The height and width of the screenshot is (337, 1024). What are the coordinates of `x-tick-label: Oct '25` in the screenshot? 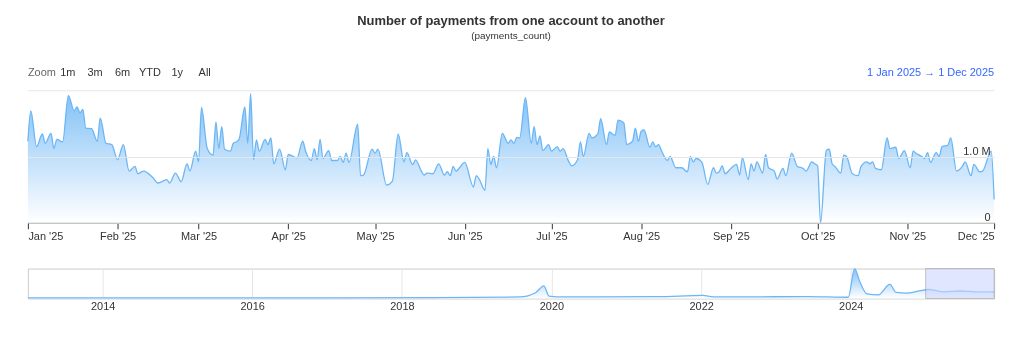 It's located at (818, 236).